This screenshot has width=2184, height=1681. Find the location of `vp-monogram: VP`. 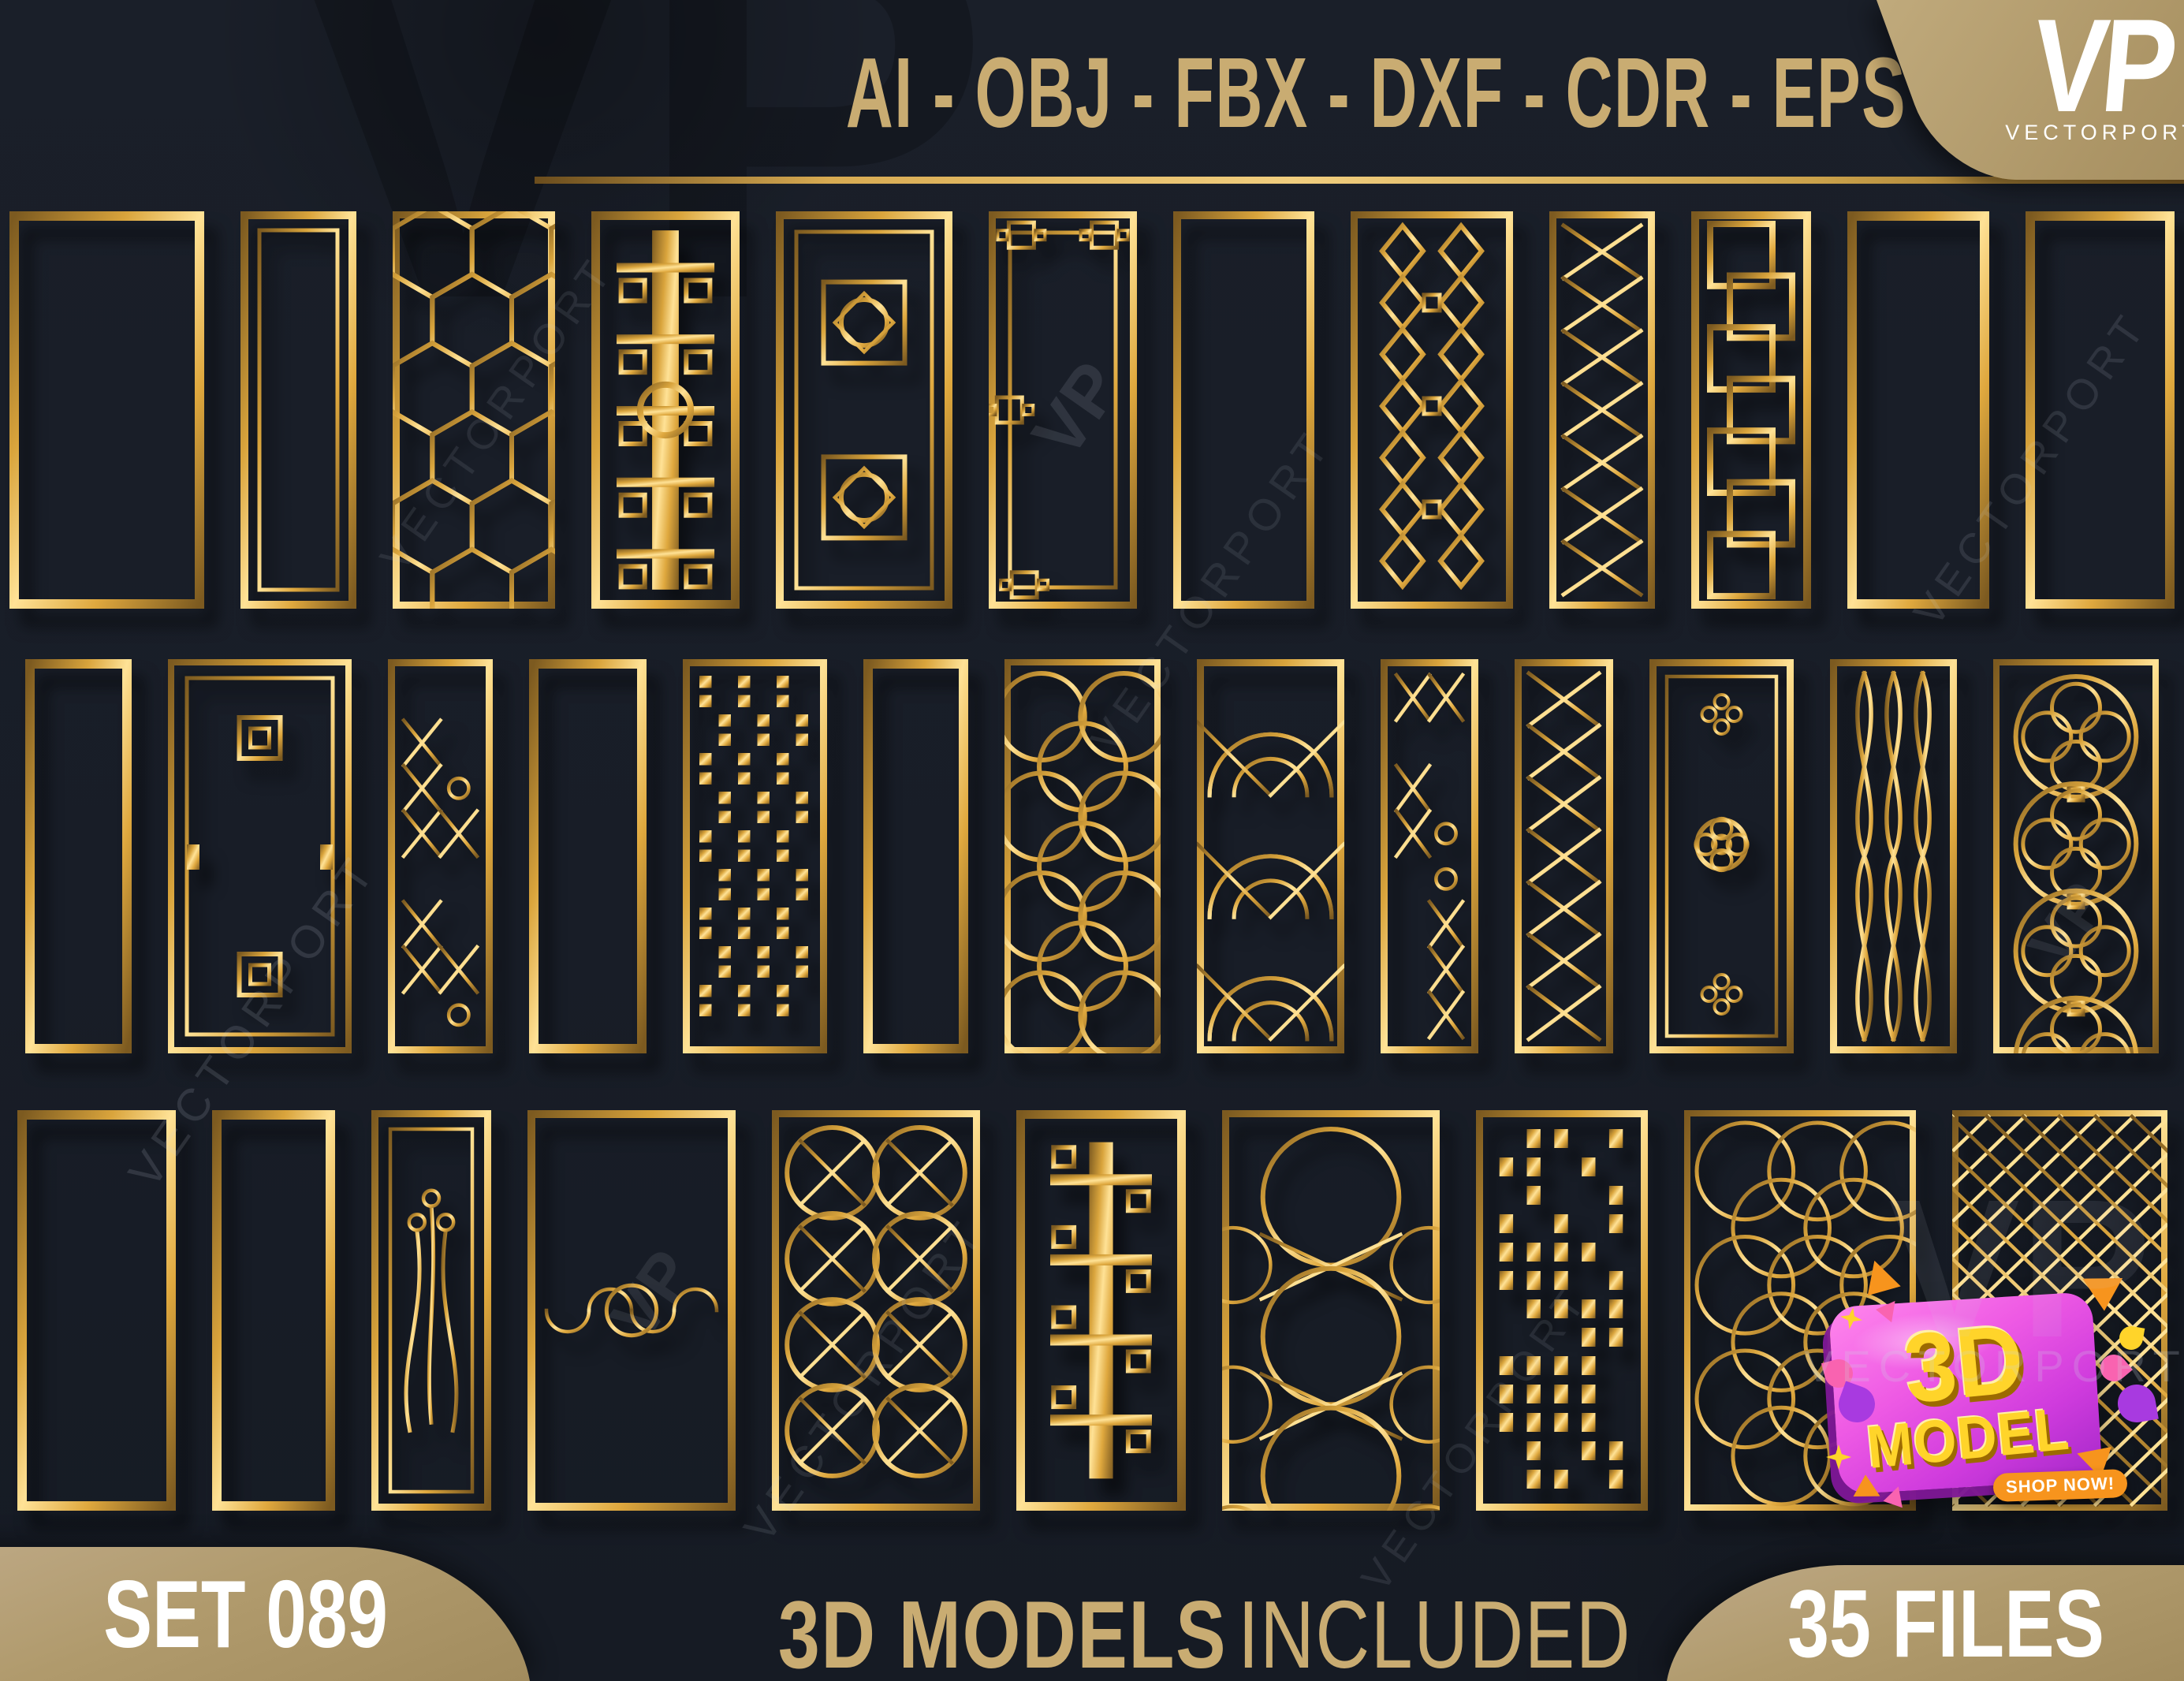

vp-monogram: VP is located at coordinates (2102, 70).